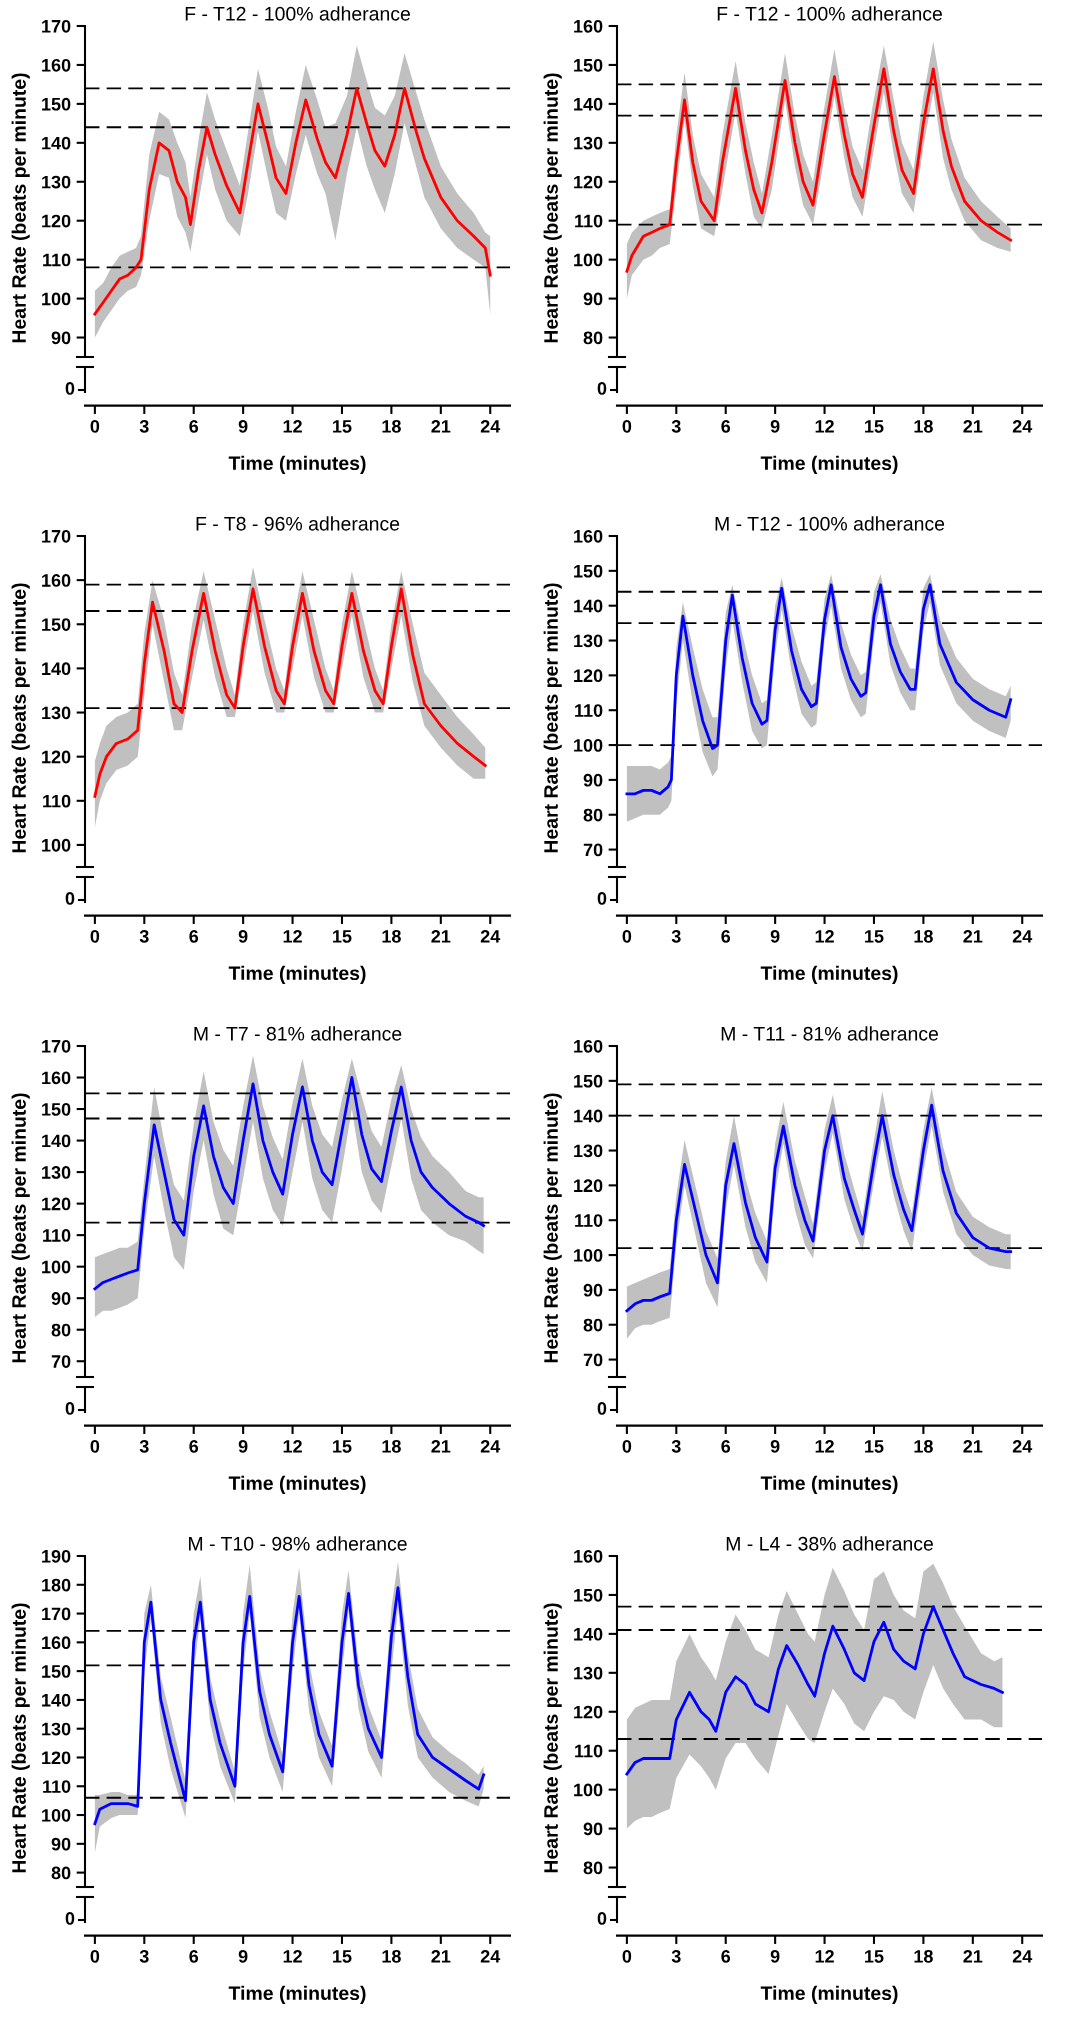  What do you see at coordinates (298, 523) in the screenshot?
I see `chart-title: F - T8 - 96% adherance` at bounding box center [298, 523].